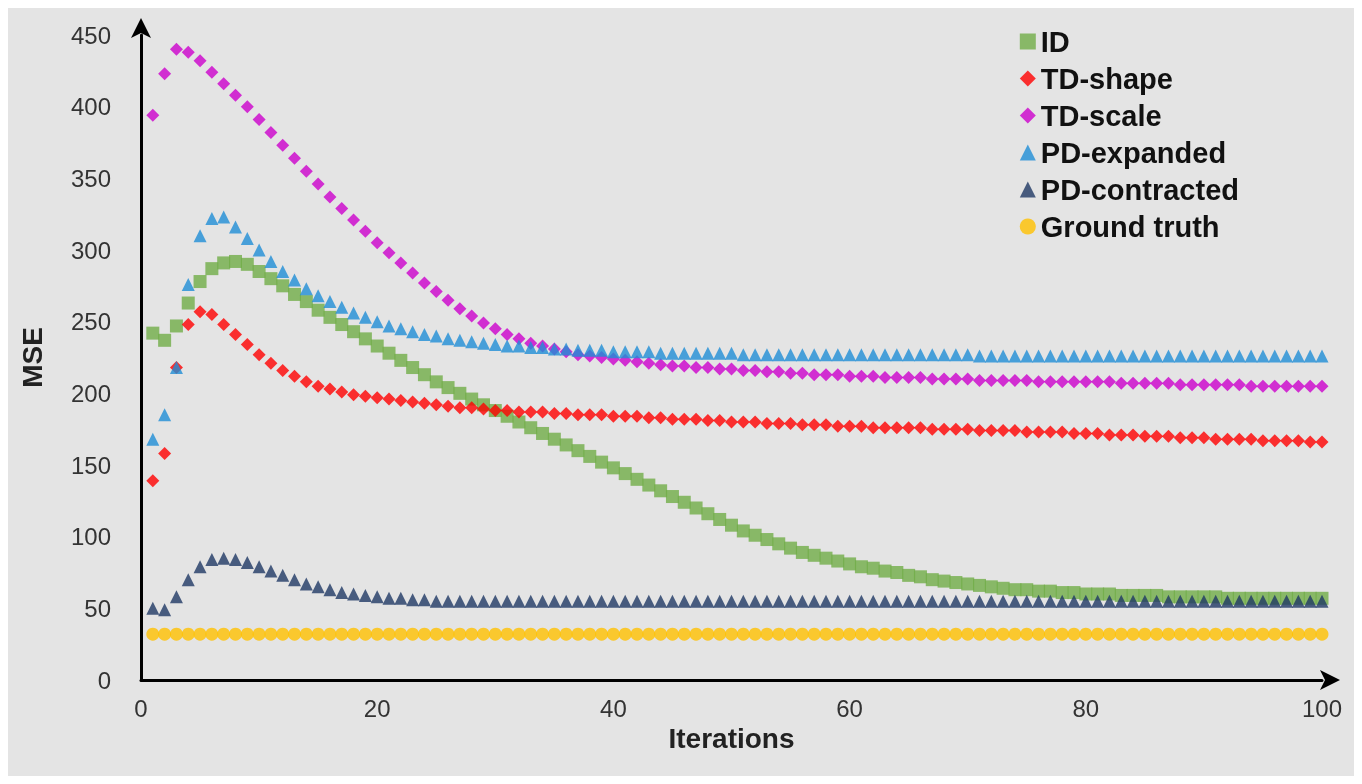  What do you see at coordinates (90, 35) in the screenshot?
I see `y-tick-label: 450` at bounding box center [90, 35].